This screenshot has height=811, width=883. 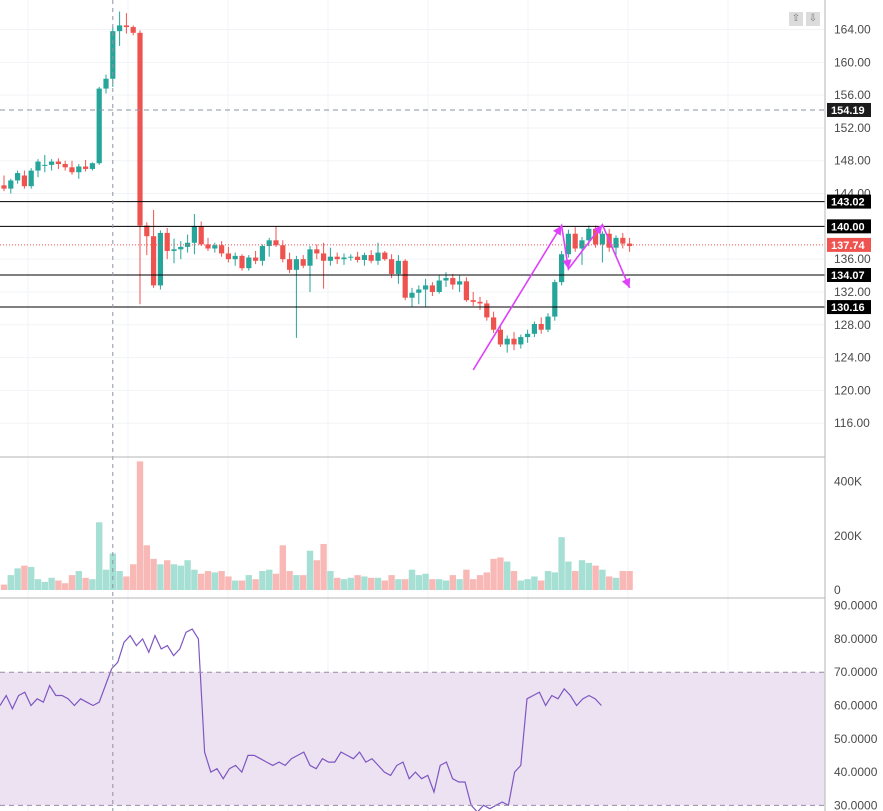 What do you see at coordinates (856, 772) in the screenshot?
I see `rsi-tick-label: 40.0000` at bounding box center [856, 772].